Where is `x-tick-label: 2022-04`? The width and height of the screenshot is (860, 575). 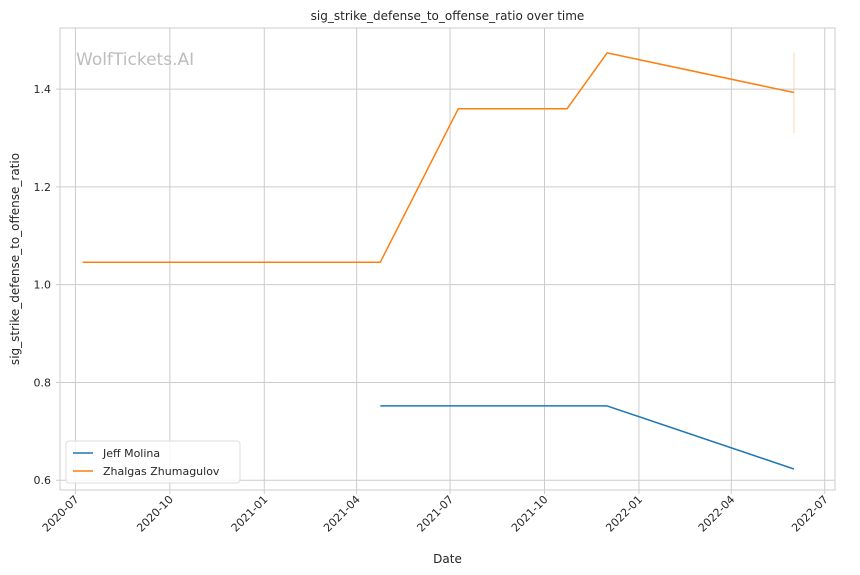
x-tick-label: 2022-04 is located at coordinates (717, 514).